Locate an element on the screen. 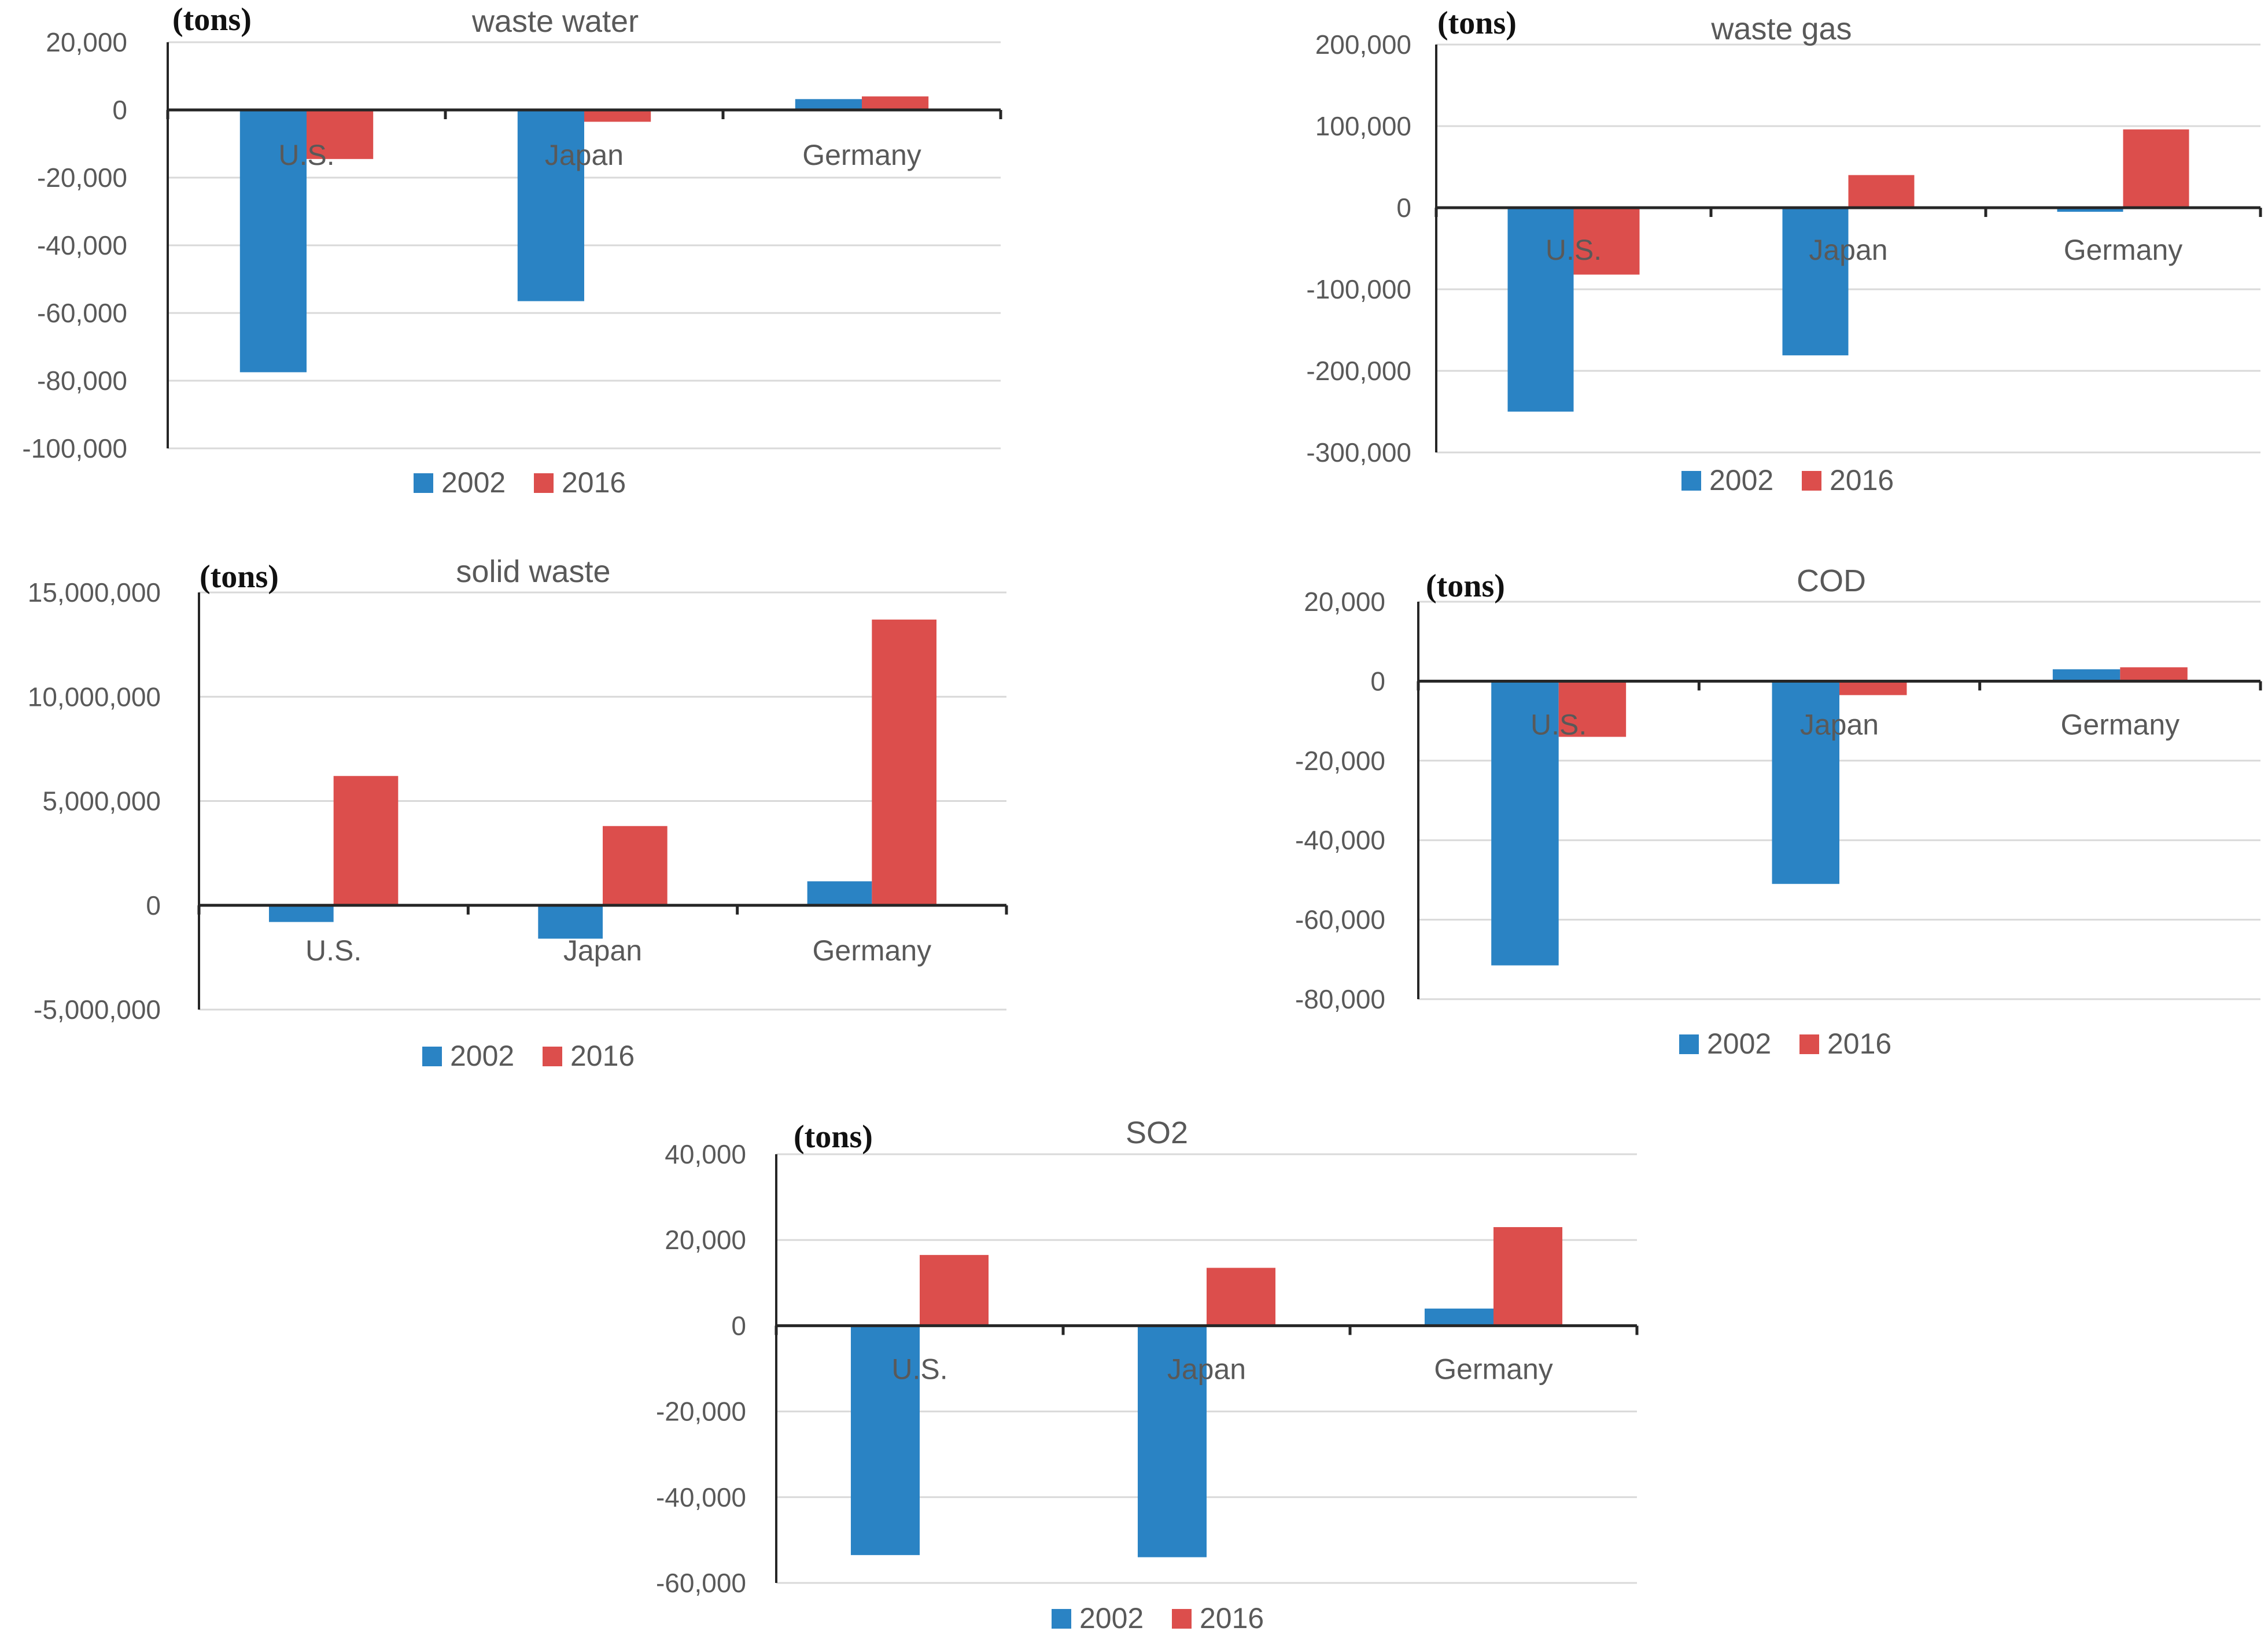 This screenshot has height=1646, width=2268. y-tick-label: -200,000 is located at coordinates (1358, 371).